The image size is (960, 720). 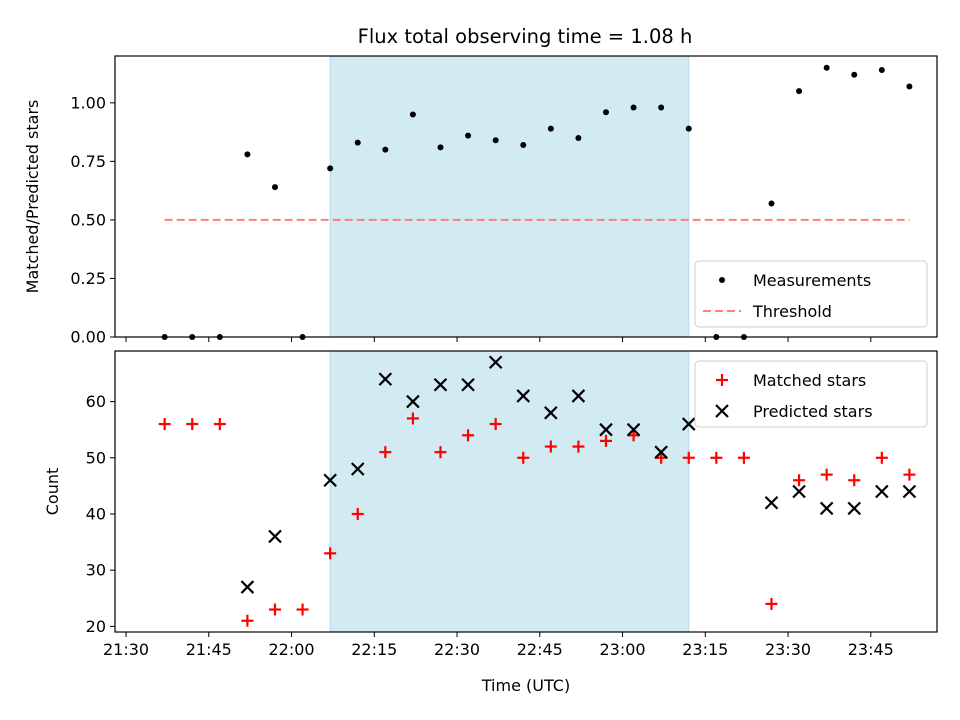 I want to click on bottom-series1-point-4-b, so click(x=385, y=379).